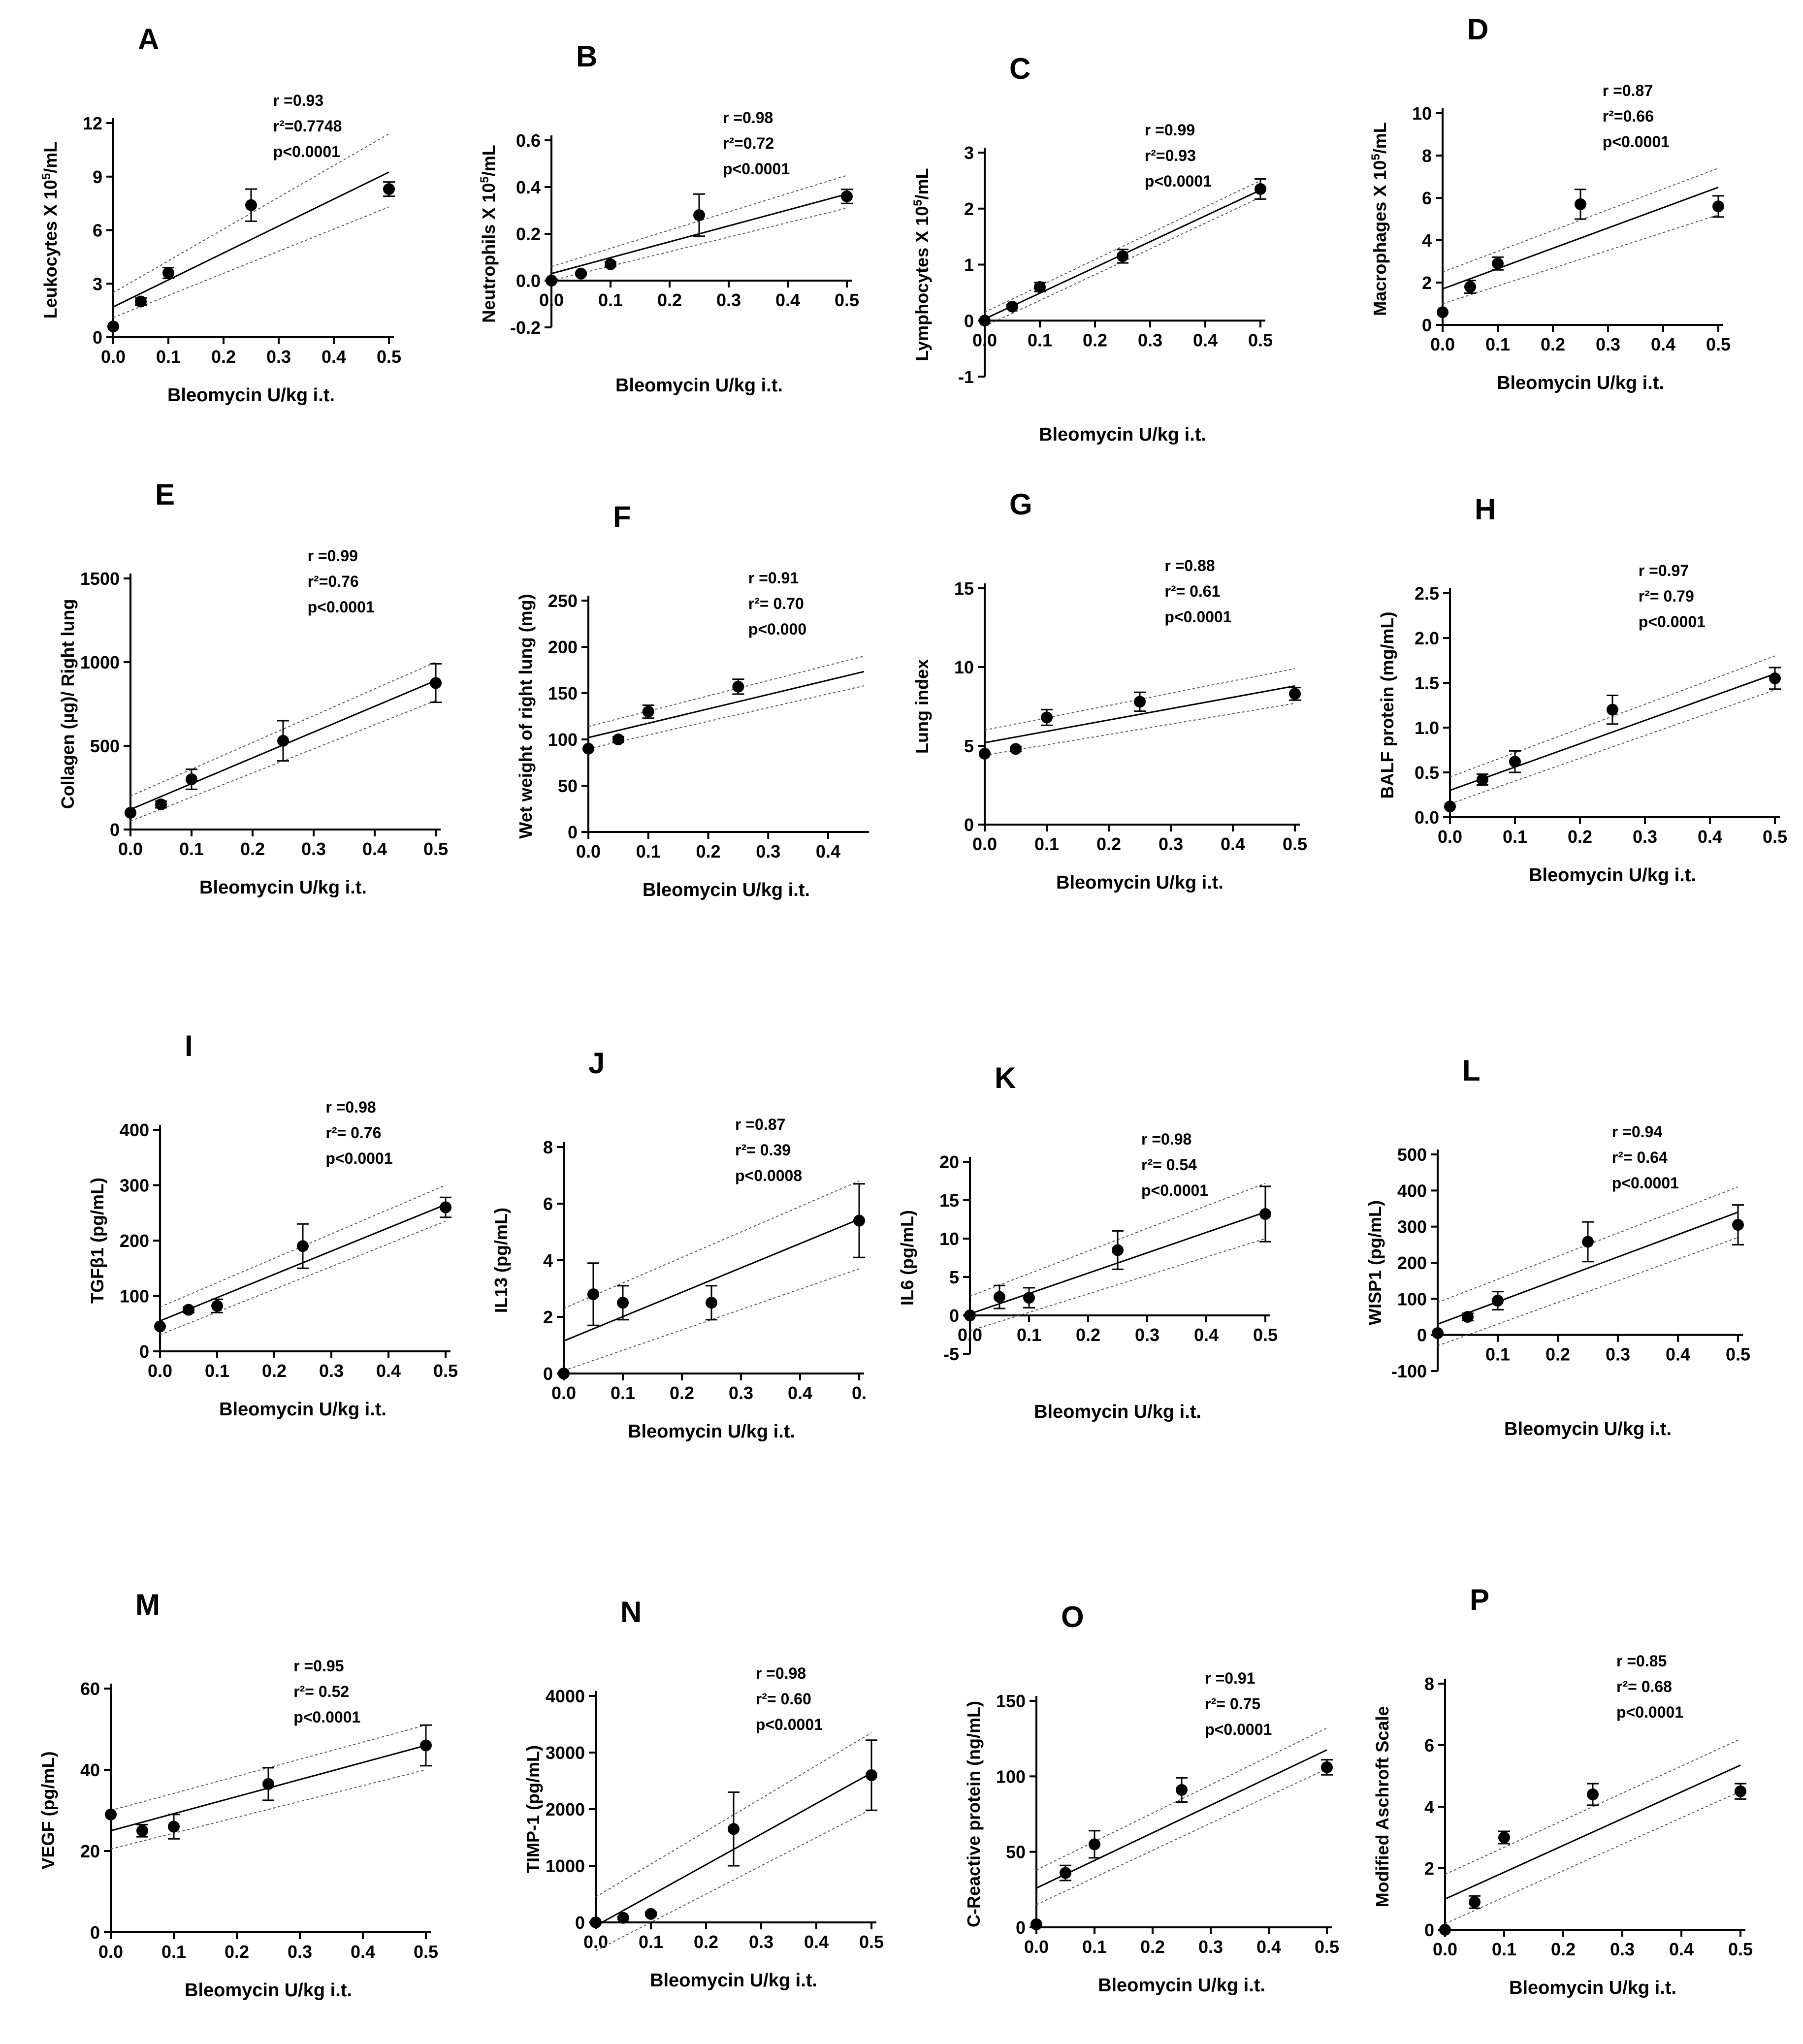 Image resolution: width=1803 pixels, height=2044 pixels. I want to click on stat-r: r =0.97, so click(1664, 570).